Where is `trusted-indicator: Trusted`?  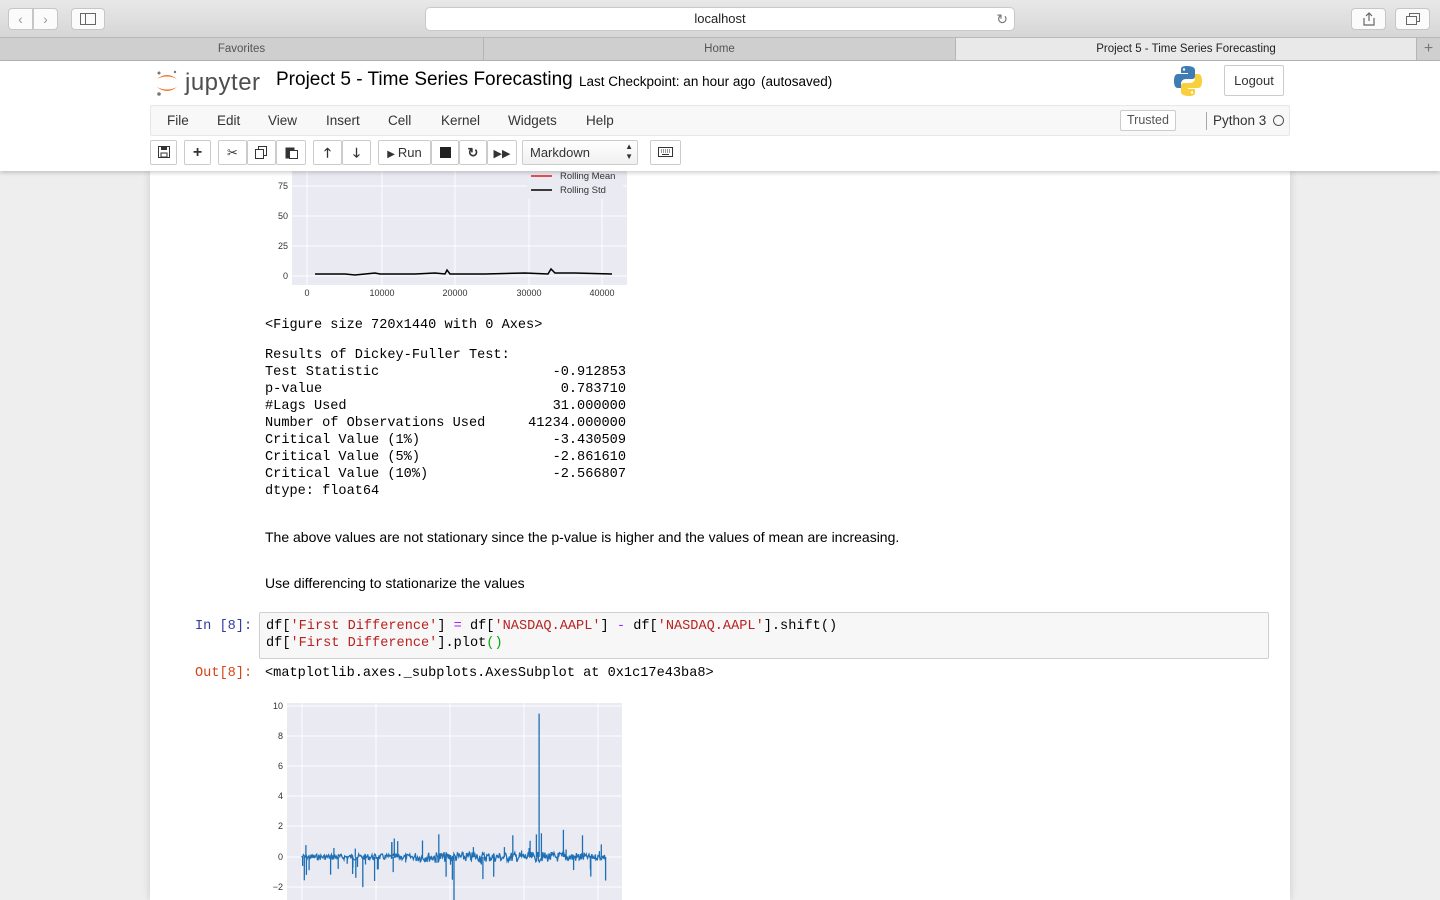 trusted-indicator: Trusted is located at coordinates (1148, 120).